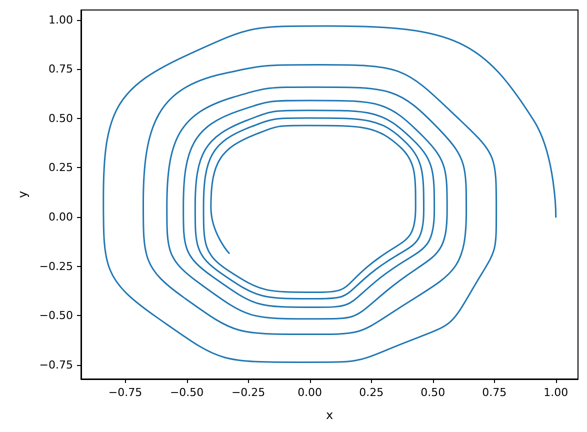  Describe the element at coordinates (22, 194) in the screenshot. I see `y-axis-title: y` at that location.